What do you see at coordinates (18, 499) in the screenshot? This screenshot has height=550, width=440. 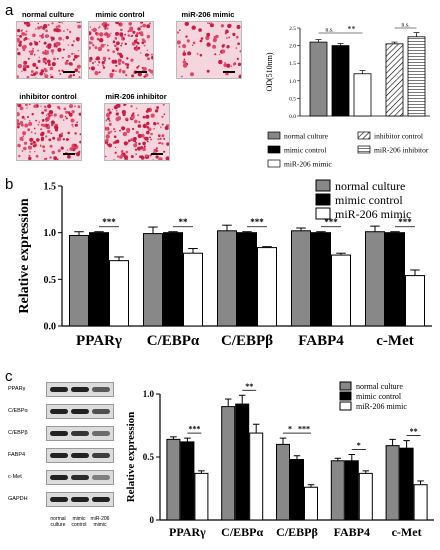 I see `blot-row-label: GAPDH` at bounding box center [18, 499].